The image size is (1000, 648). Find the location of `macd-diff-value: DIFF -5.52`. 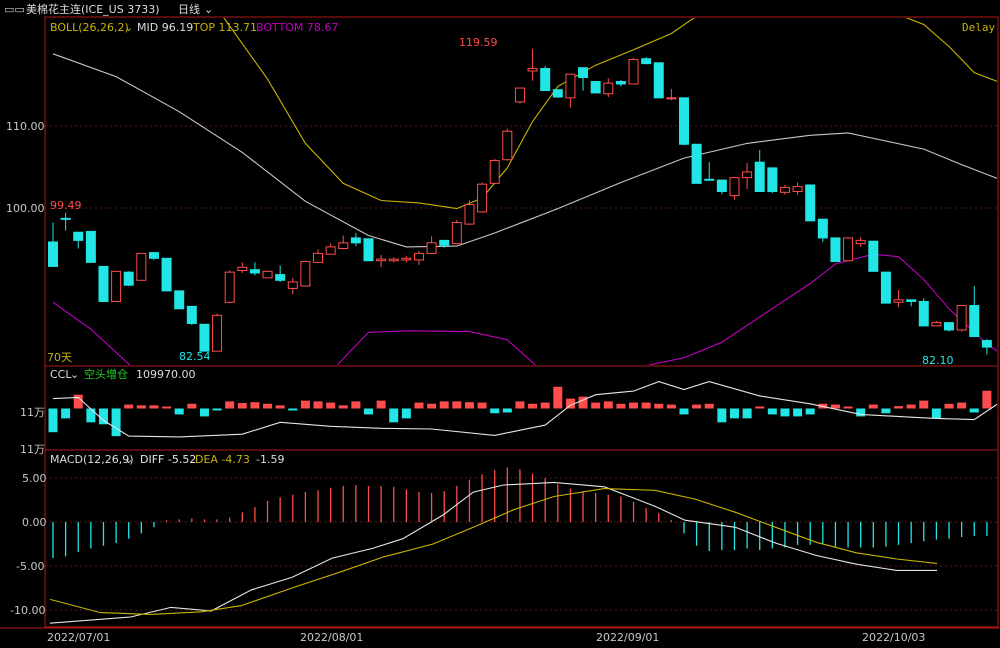

macd-diff-value: DIFF -5.52 is located at coordinates (168, 459).